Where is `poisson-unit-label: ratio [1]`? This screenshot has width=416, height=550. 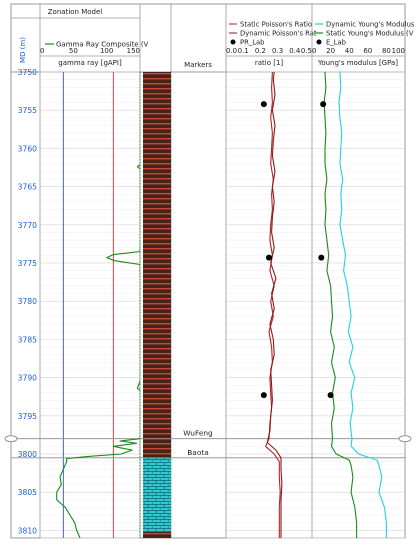 poisson-unit-label: ratio [1] is located at coordinates (269, 63).